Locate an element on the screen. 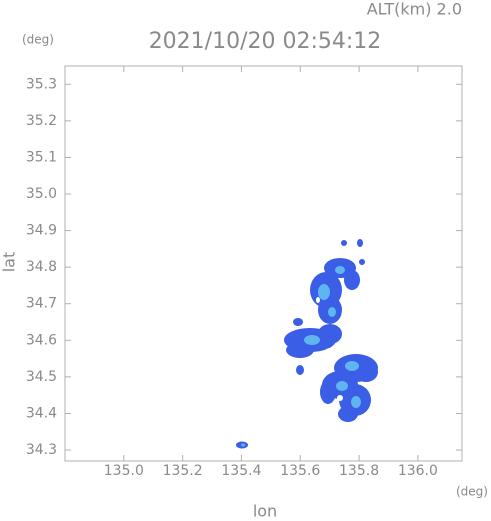  x-unit: (deg) is located at coordinates (472, 492).